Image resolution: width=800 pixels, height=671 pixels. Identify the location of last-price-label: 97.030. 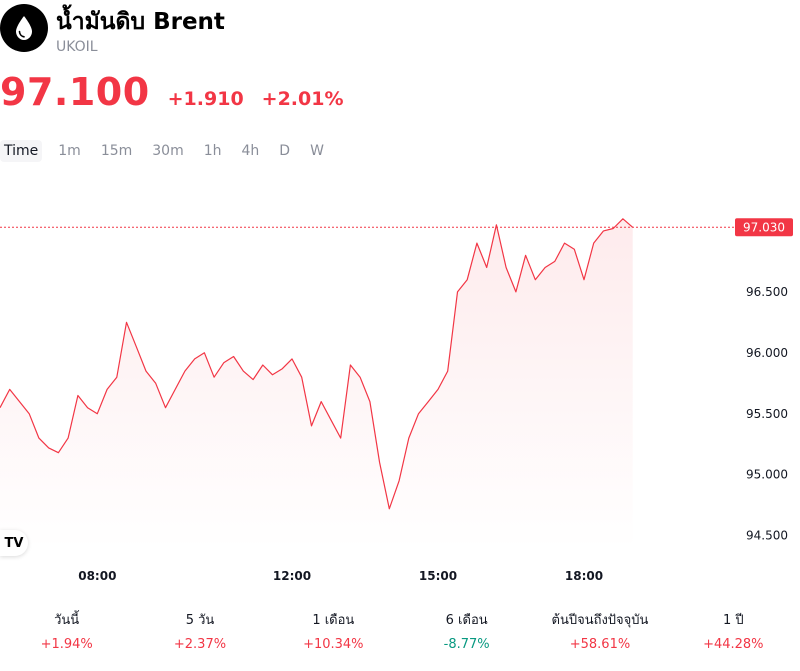
(764, 227).